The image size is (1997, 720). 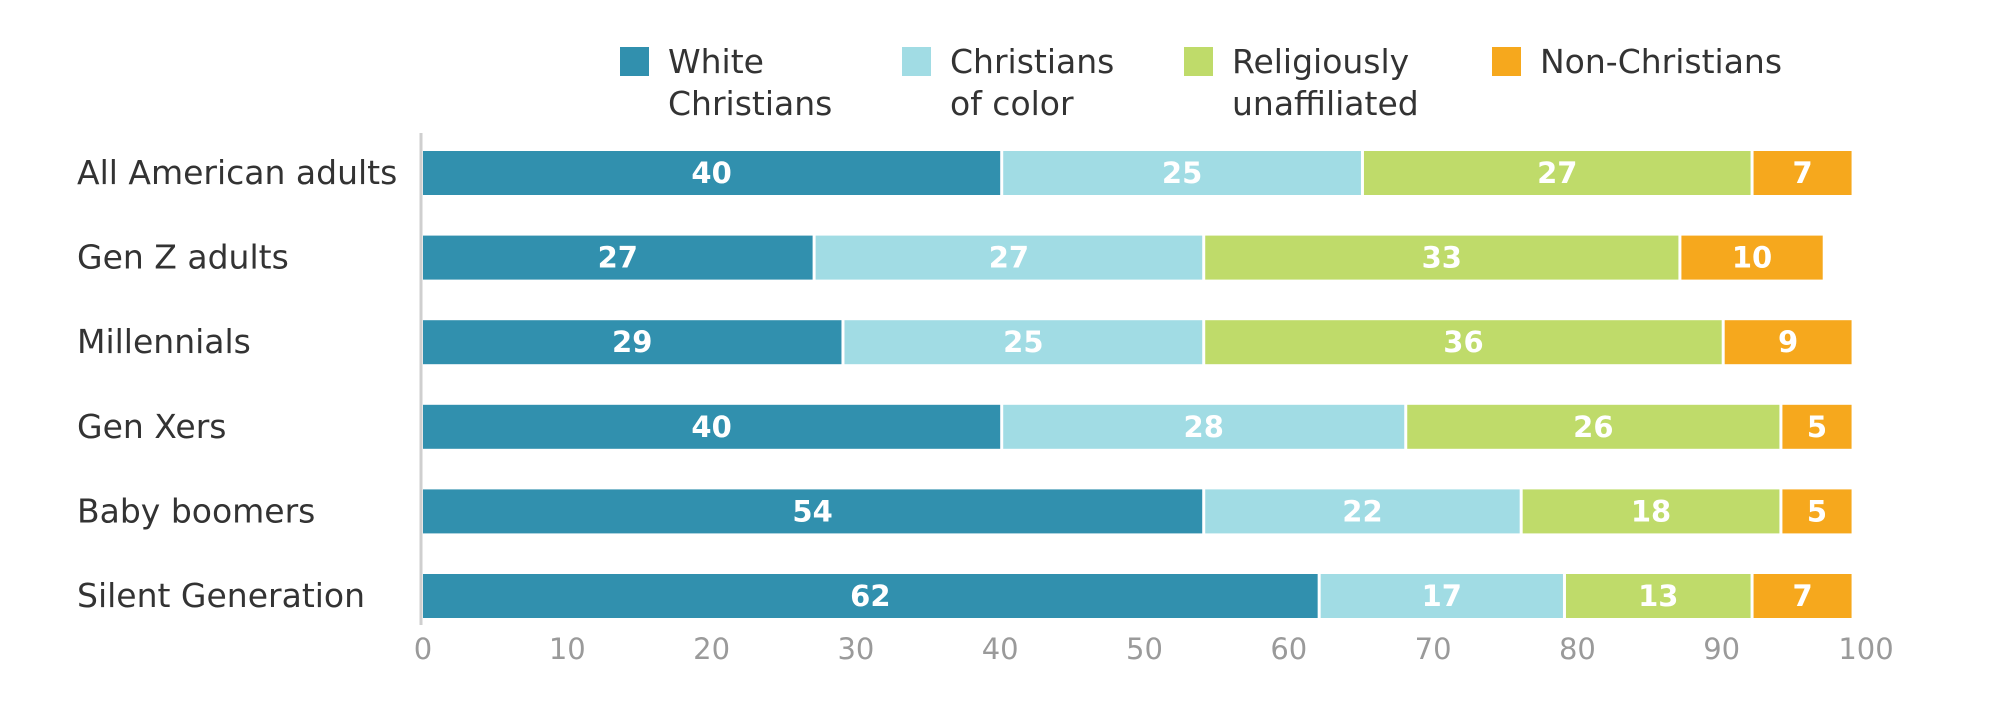 What do you see at coordinates (711, 649) in the screenshot?
I see `x-tick-label: 20` at bounding box center [711, 649].